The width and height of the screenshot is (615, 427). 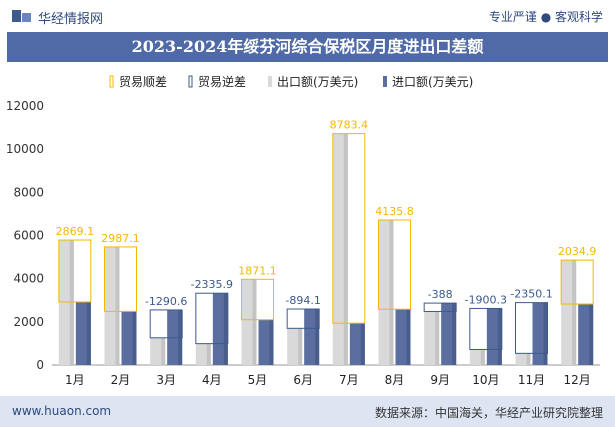 I want to click on chart-title: 2023-2024年绥芬河综合保税区月度进出口差额, so click(x=307, y=46).